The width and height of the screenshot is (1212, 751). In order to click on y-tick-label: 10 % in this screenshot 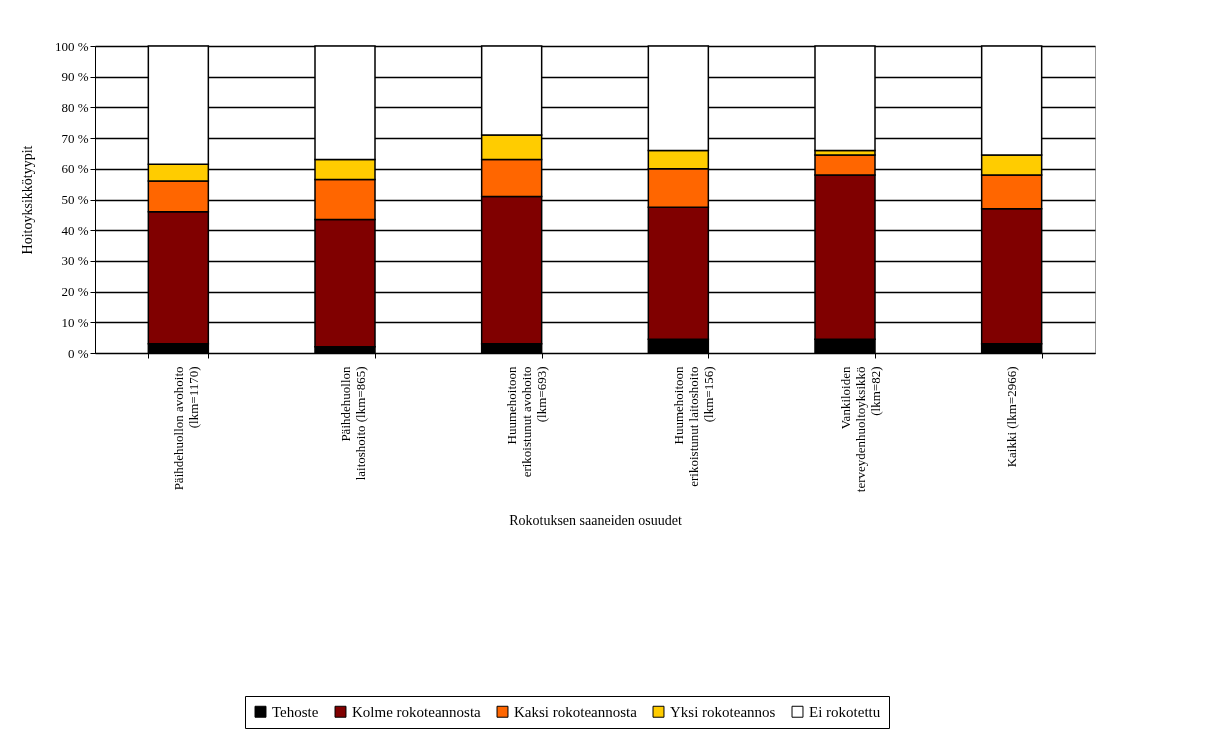, I will do `click(75, 322)`.